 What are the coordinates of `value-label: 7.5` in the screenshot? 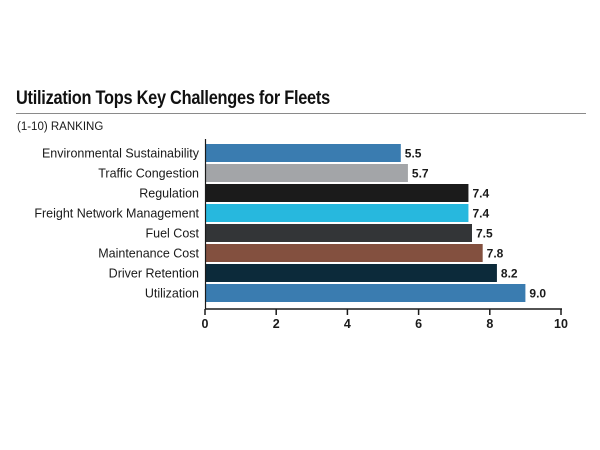 It's located at (484, 234).